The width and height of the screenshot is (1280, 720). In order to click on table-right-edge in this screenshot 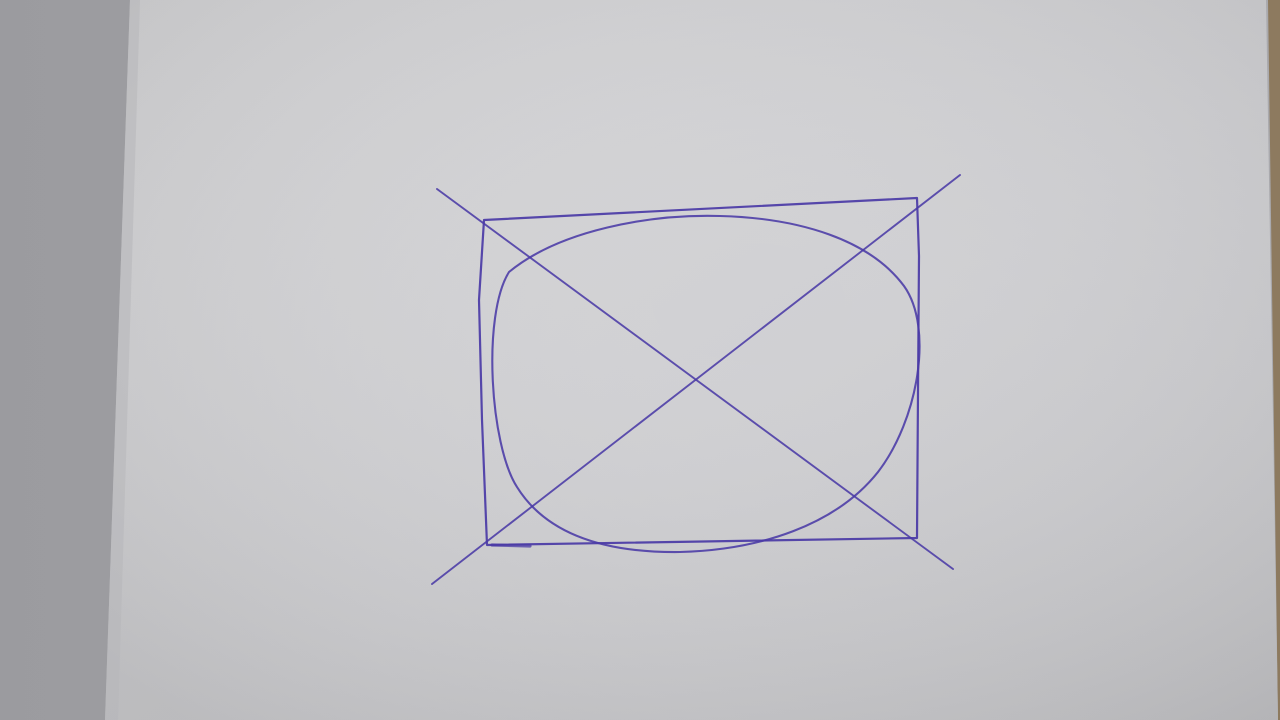, I will do `click(1274, 360)`.